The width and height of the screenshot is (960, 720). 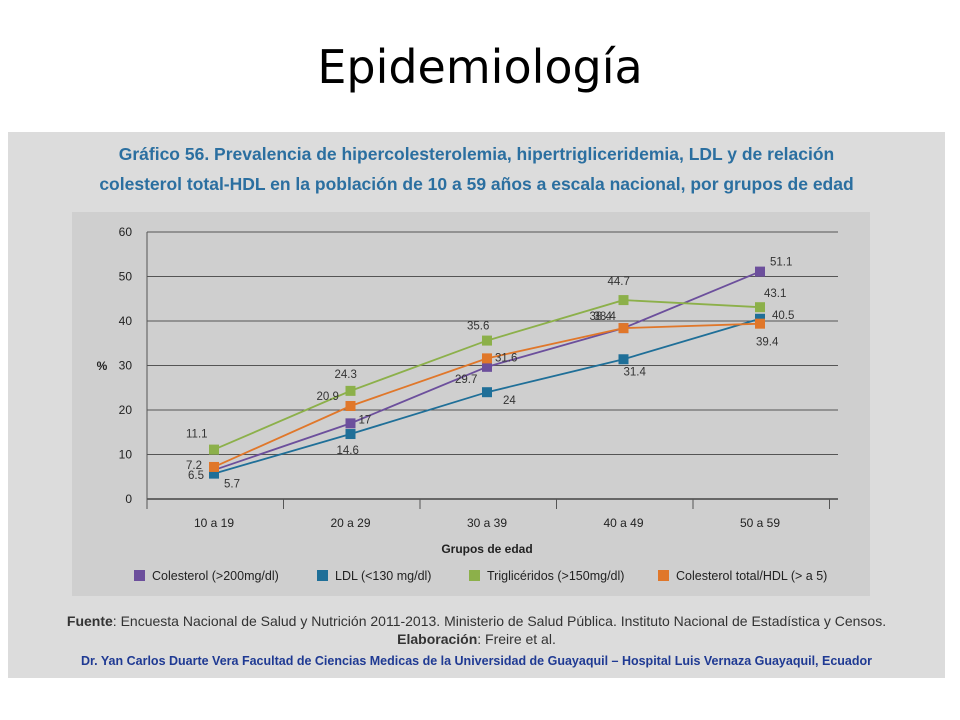 What do you see at coordinates (623, 523) in the screenshot?
I see `x-tick-label: 40 a 49` at bounding box center [623, 523].